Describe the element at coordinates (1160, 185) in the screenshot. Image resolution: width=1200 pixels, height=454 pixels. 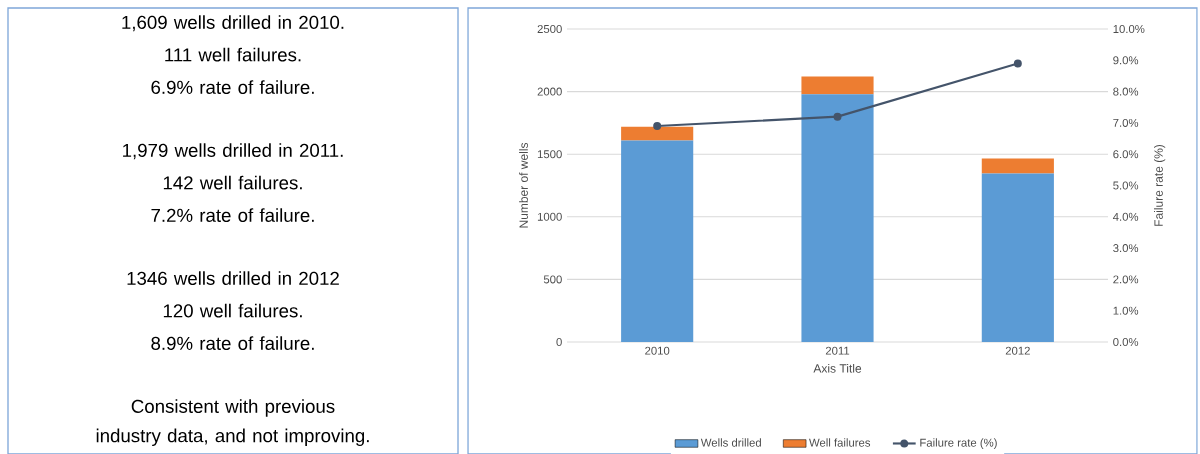
I see `y2-axis-title: Failure rate (%)` at that location.